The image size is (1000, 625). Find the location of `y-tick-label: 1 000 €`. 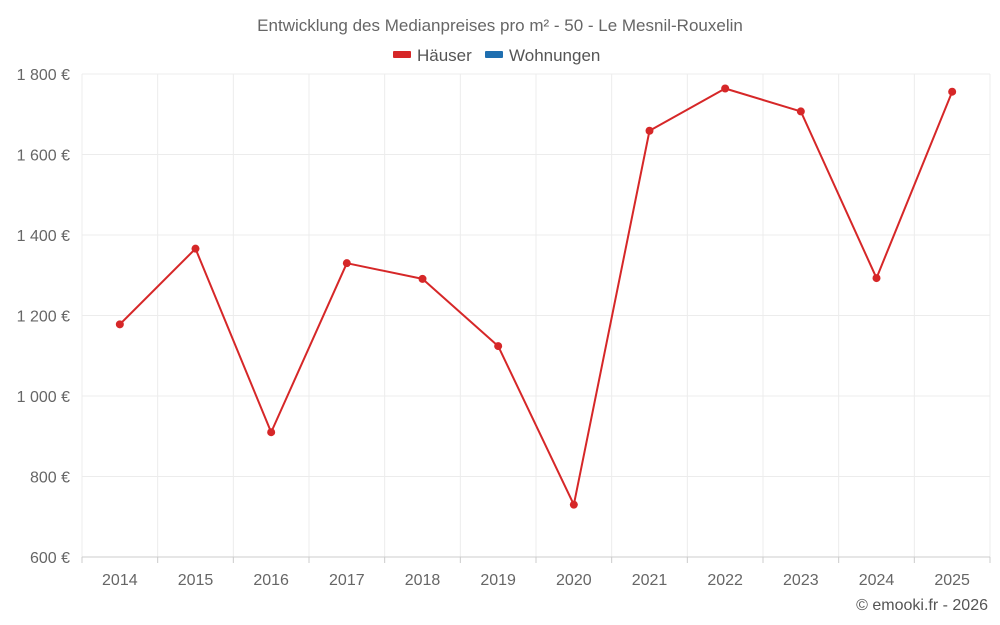

y-tick-label: 1 000 € is located at coordinates (43, 397).